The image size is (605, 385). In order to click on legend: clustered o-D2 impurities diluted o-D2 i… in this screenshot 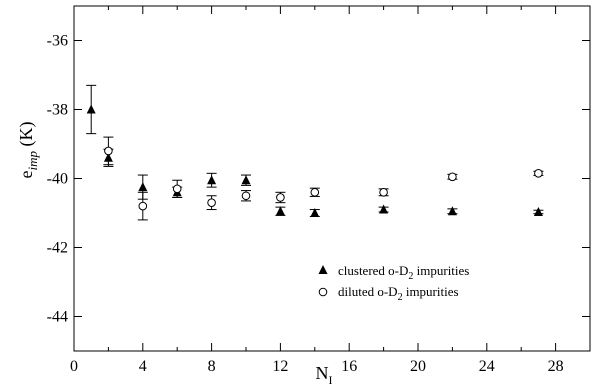, I will do `click(393, 283)`.